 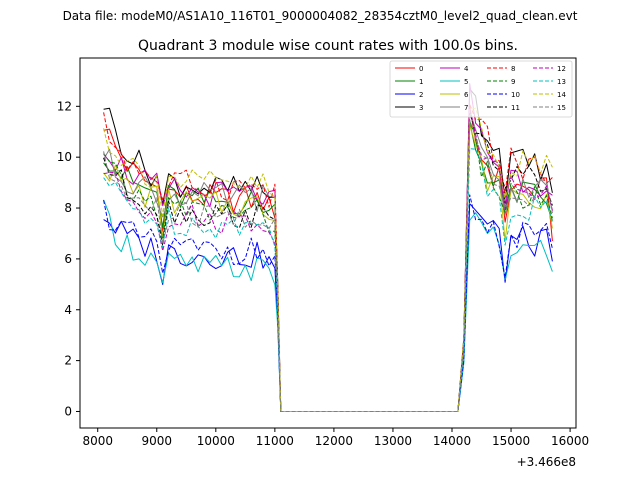 I want to click on legend-label-11: 11, so click(x=515, y=108).